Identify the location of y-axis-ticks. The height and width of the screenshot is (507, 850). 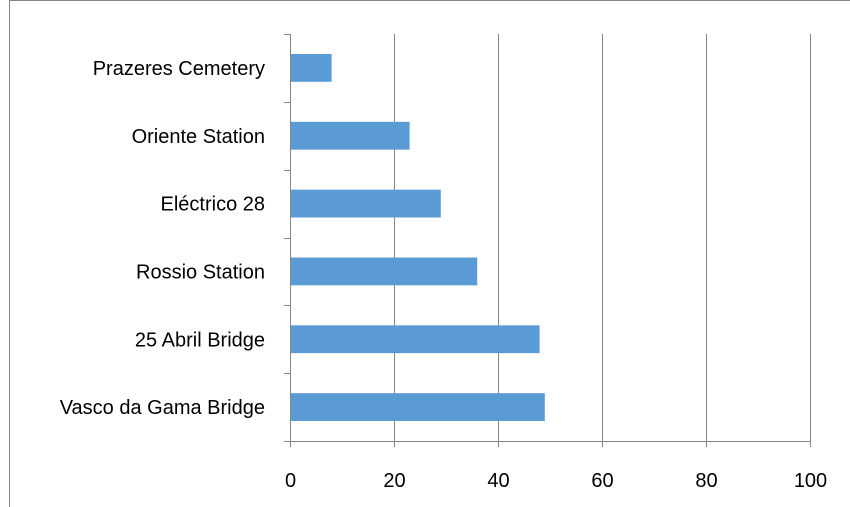
(287, 238).